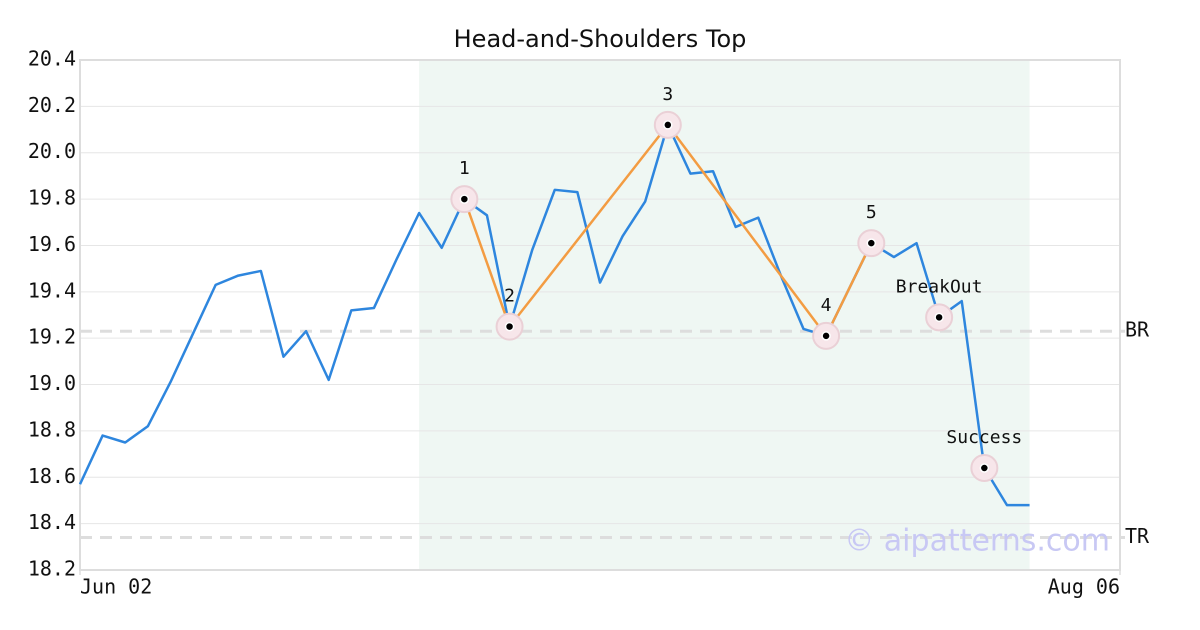  Describe the element at coordinates (52, 569) in the screenshot. I see `y-tick-label: 18.2` at that location.